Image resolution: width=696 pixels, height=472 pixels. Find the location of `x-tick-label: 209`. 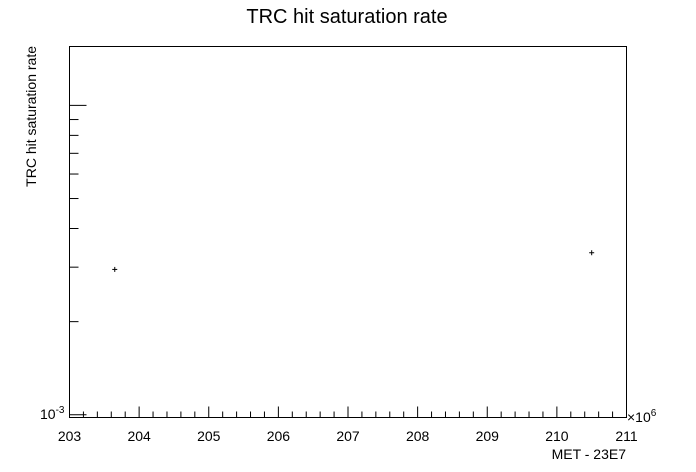

x-tick-label: 209 is located at coordinates (488, 436).